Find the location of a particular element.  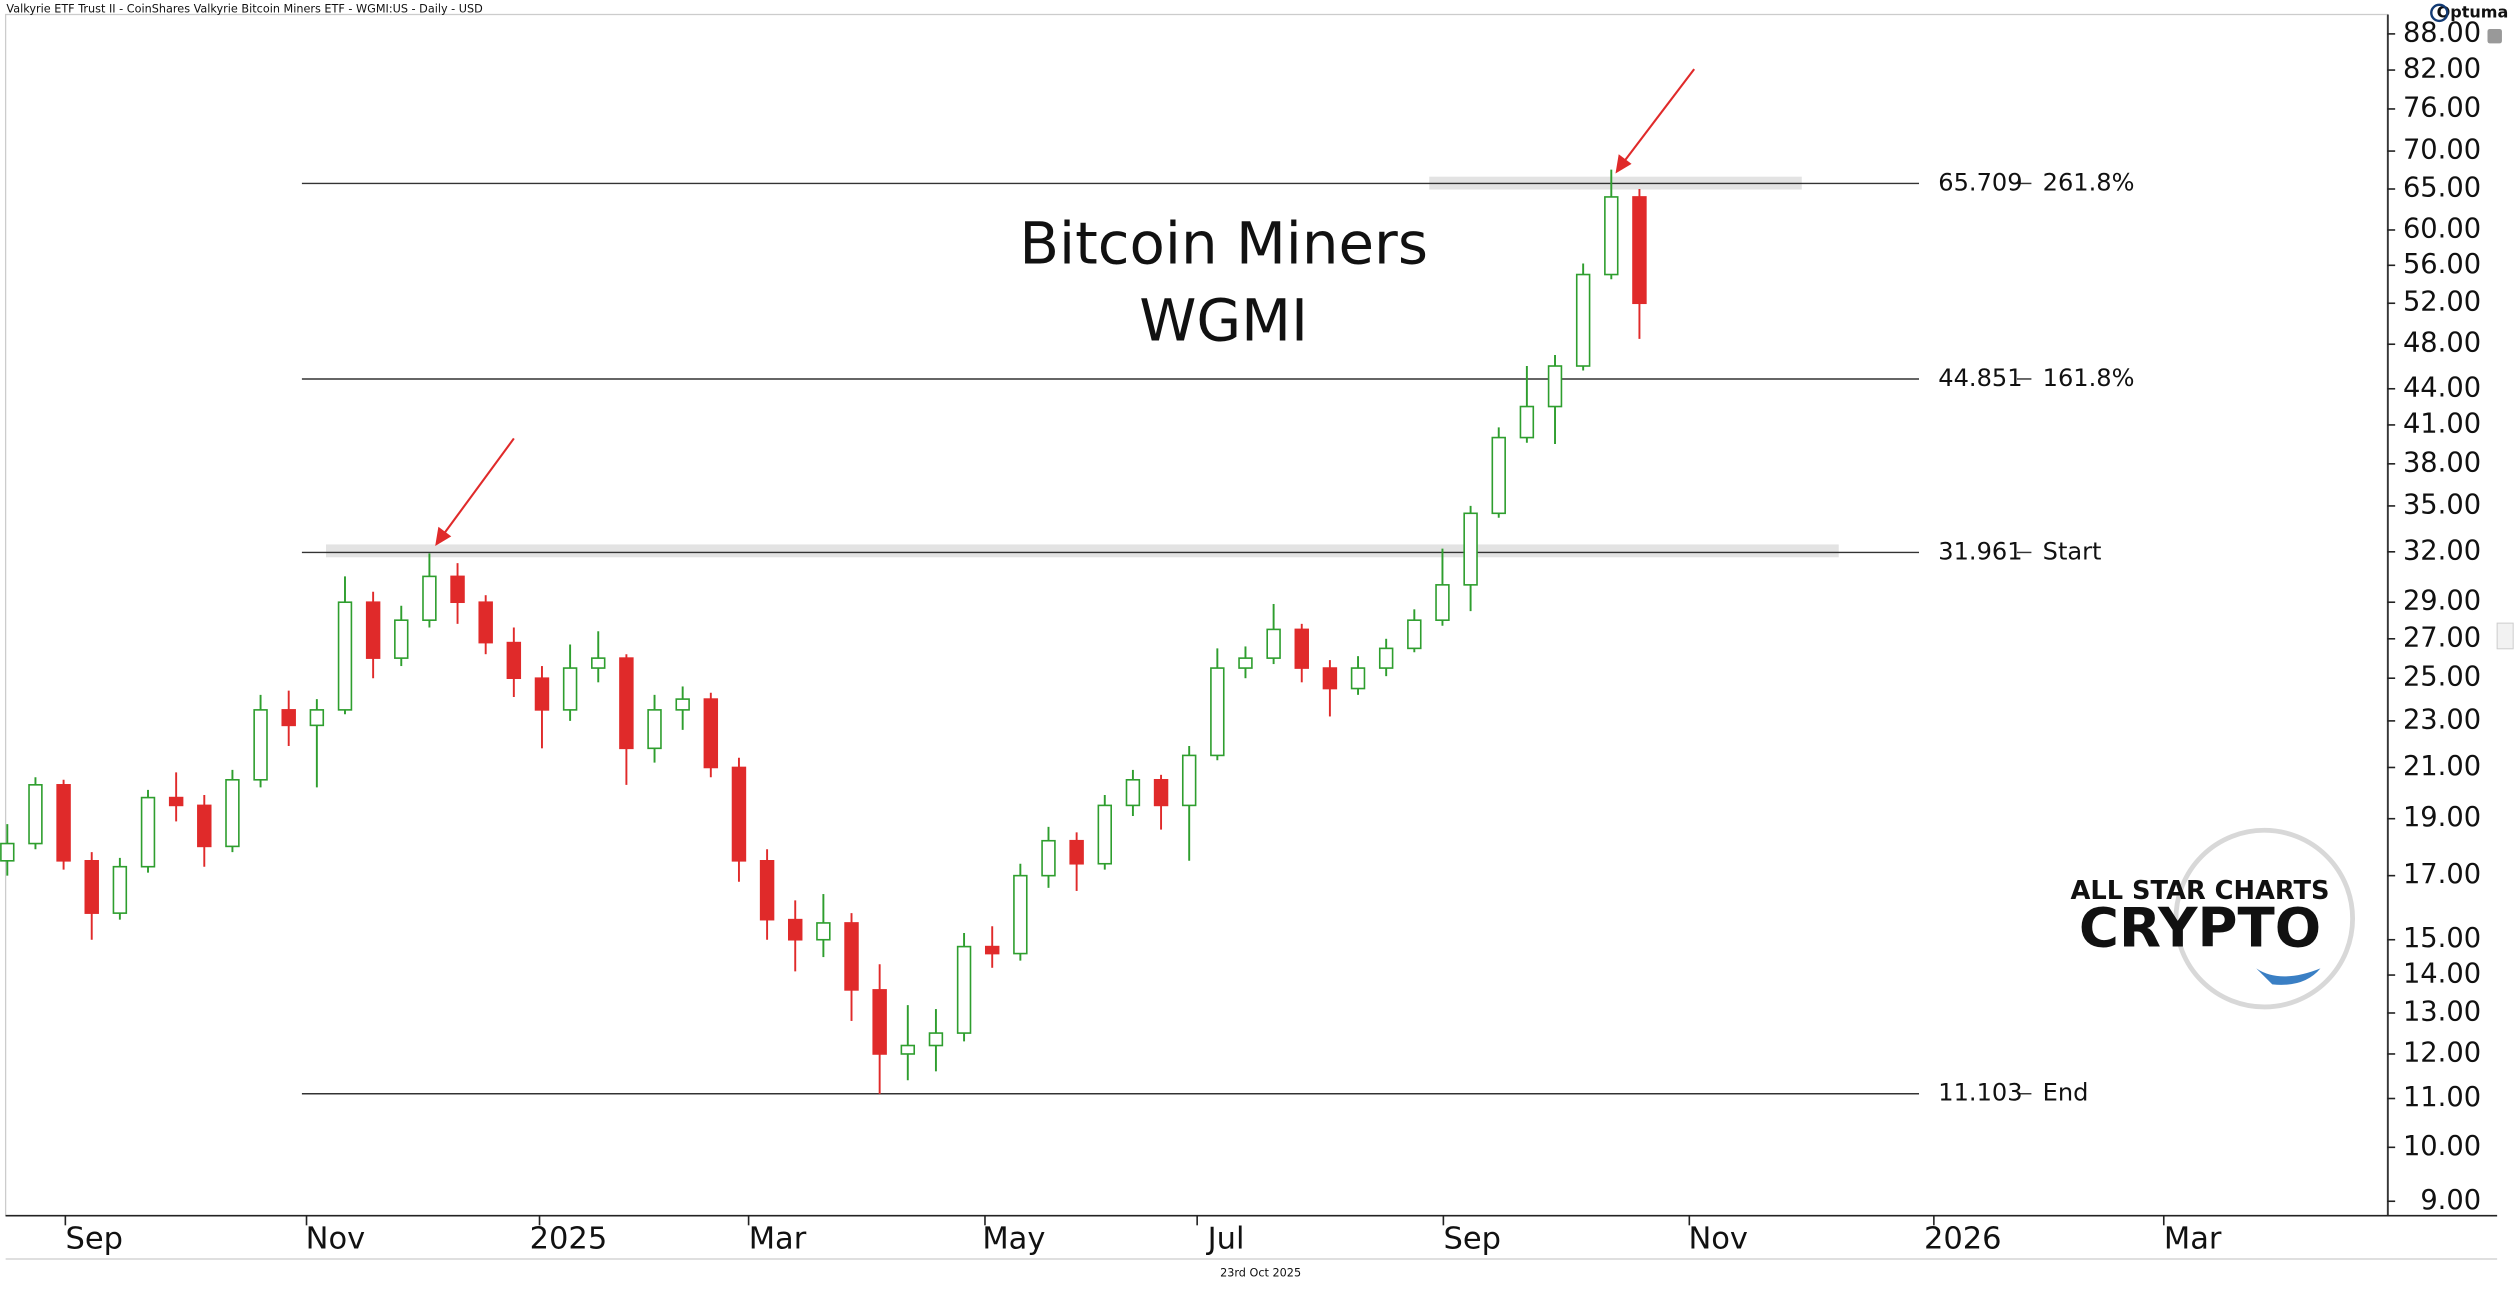

y-tick-label: 21.00 is located at coordinates (2442, 766).